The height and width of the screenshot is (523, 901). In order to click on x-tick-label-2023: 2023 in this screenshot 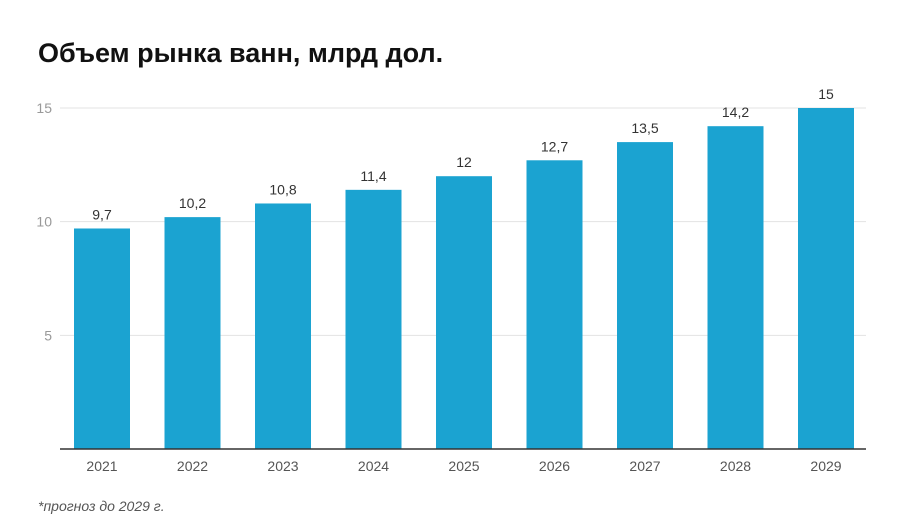, I will do `click(282, 466)`.